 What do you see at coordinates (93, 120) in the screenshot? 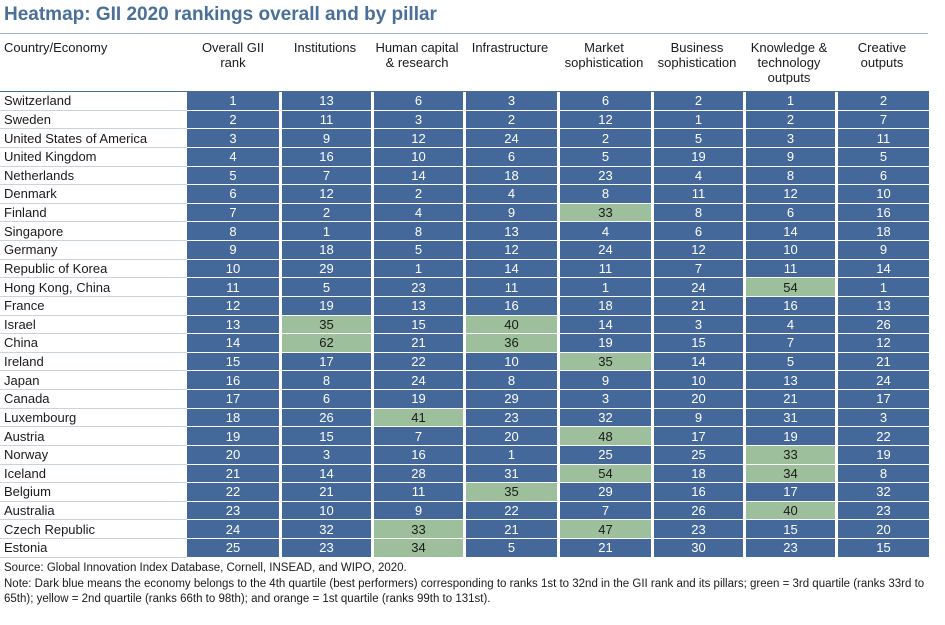
I see `country-name: Sweden` at bounding box center [93, 120].